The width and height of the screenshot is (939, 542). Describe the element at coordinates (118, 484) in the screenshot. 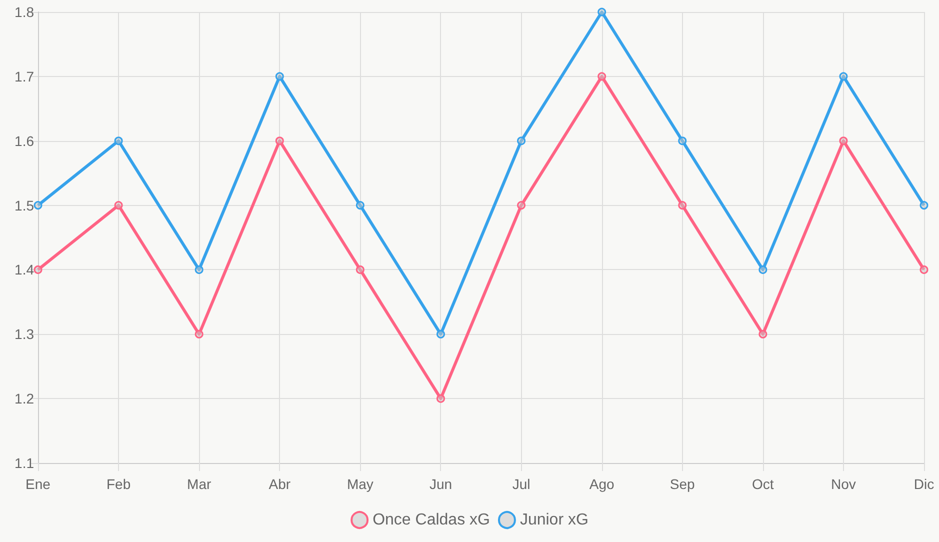

I see `x-tick-label: Feb` at that location.